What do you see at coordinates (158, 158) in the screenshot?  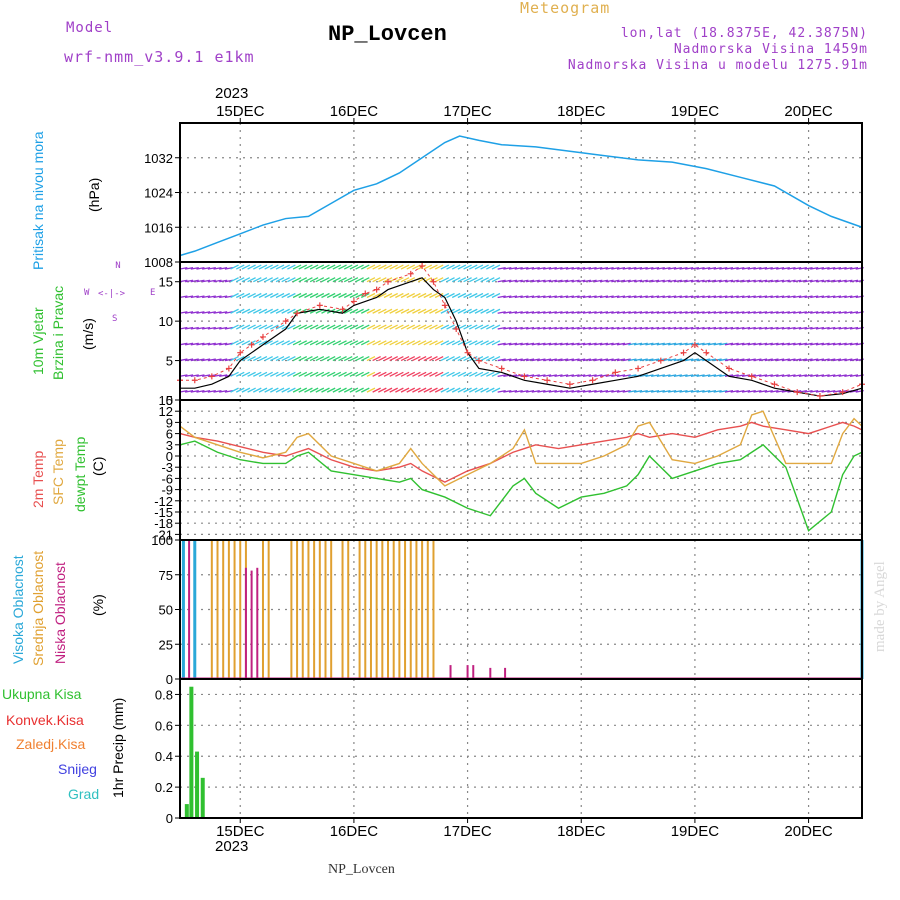 I see `pressure-y-tick-label: 1032` at bounding box center [158, 158].